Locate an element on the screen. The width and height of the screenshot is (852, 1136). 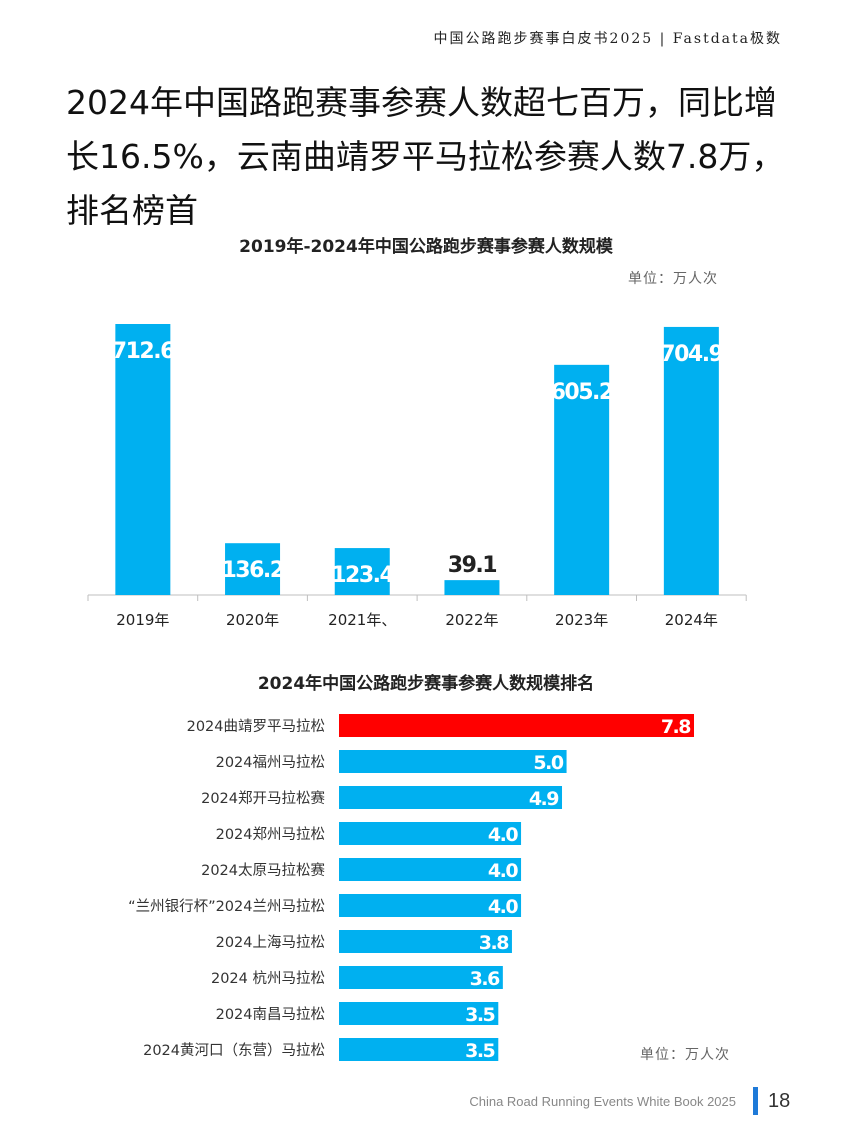
category-label: 2024上海马拉松 is located at coordinates (270, 942).